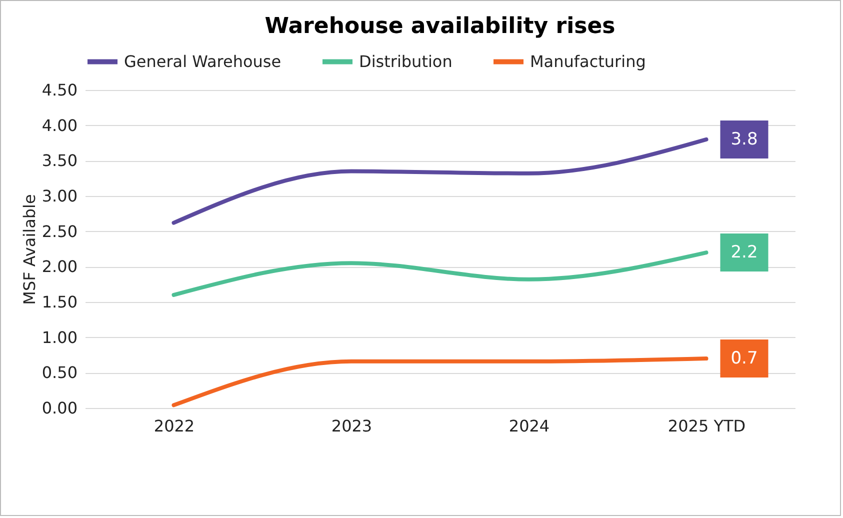  I want to click on data-label: 3.8, so click(744, 139).